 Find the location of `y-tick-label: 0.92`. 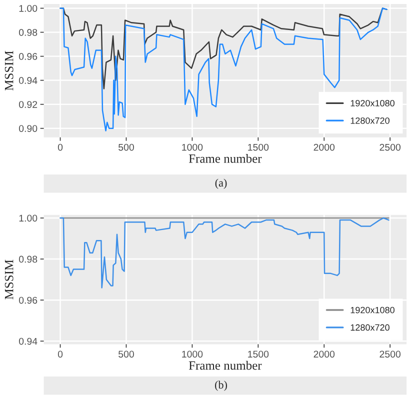

y-tick-label: 0.92 is located at coordinates (28, 104).